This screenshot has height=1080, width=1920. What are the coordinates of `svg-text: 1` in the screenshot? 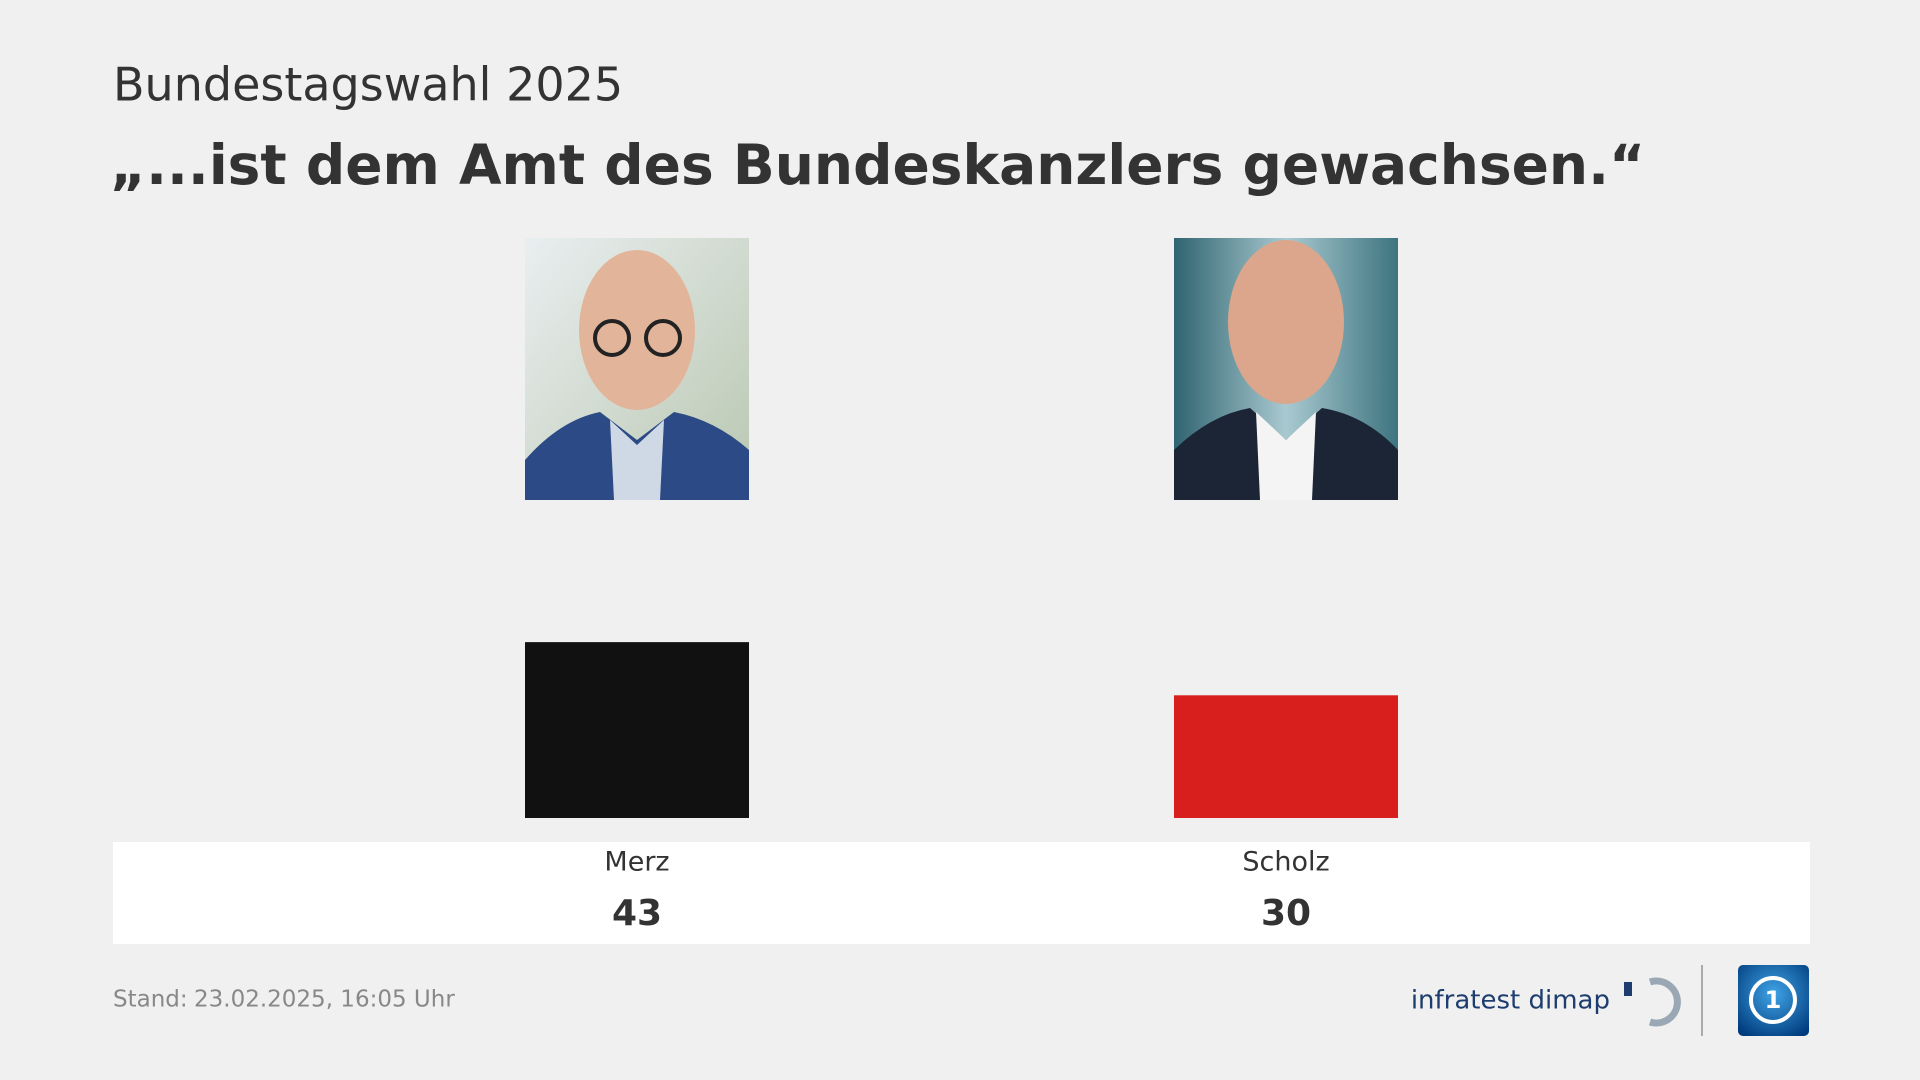 It's located at (1773, 1000).